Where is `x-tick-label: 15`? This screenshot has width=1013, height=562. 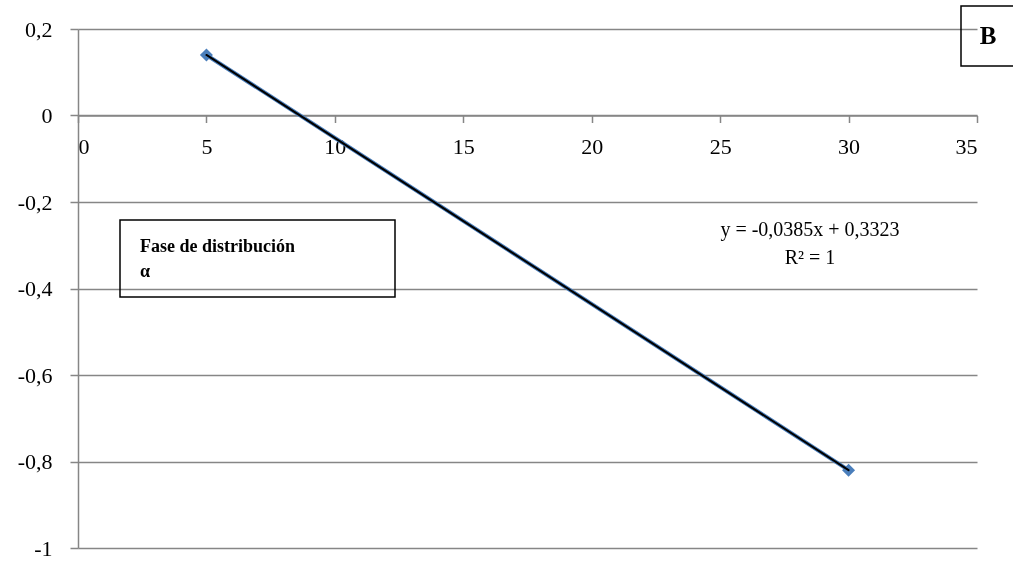
x-tick-label: 15 is located at coordinates (463, 146).